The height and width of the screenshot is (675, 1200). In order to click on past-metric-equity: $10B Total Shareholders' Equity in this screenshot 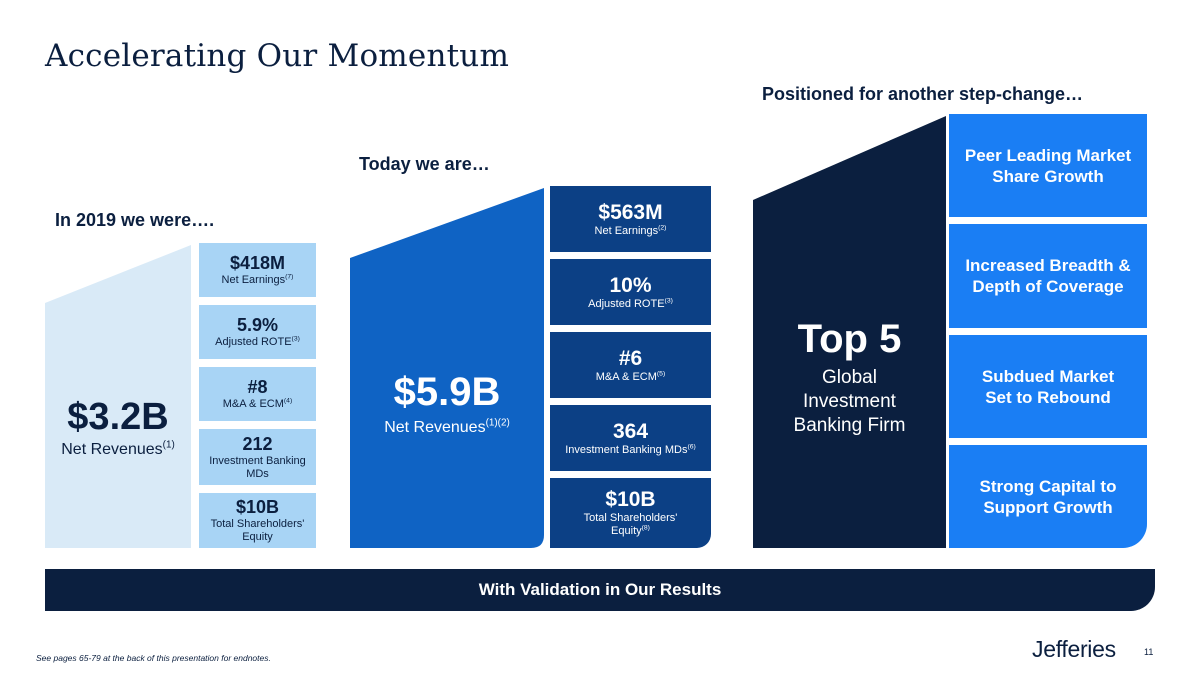, I will do `click(257, 520)`.